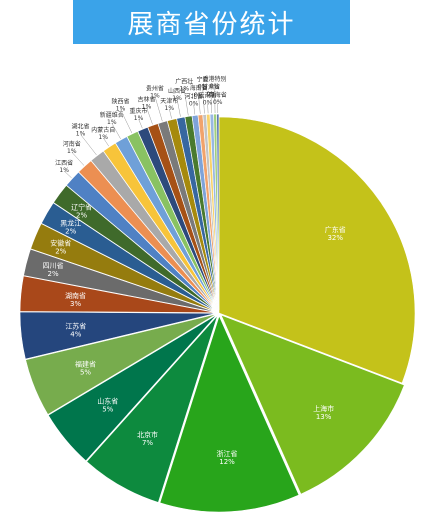 The width and height of the screenshot is (423, 518). Describe the element at coordinates (107, 410) in the screenshot. I see `slice-percent-label-4: 5%` at that location.